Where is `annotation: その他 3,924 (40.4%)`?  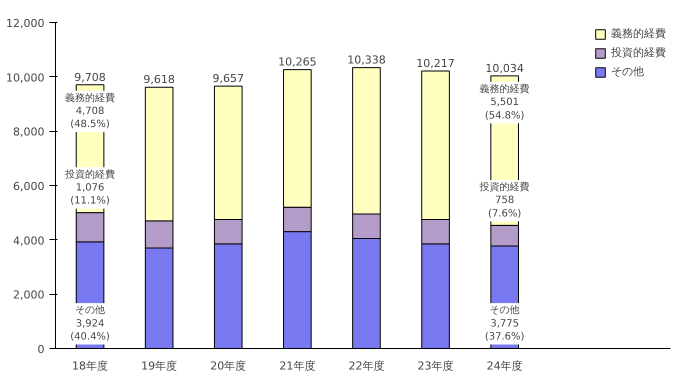
annotation: その他 3,924 (40.4%) is located at coordinates (90, 323).